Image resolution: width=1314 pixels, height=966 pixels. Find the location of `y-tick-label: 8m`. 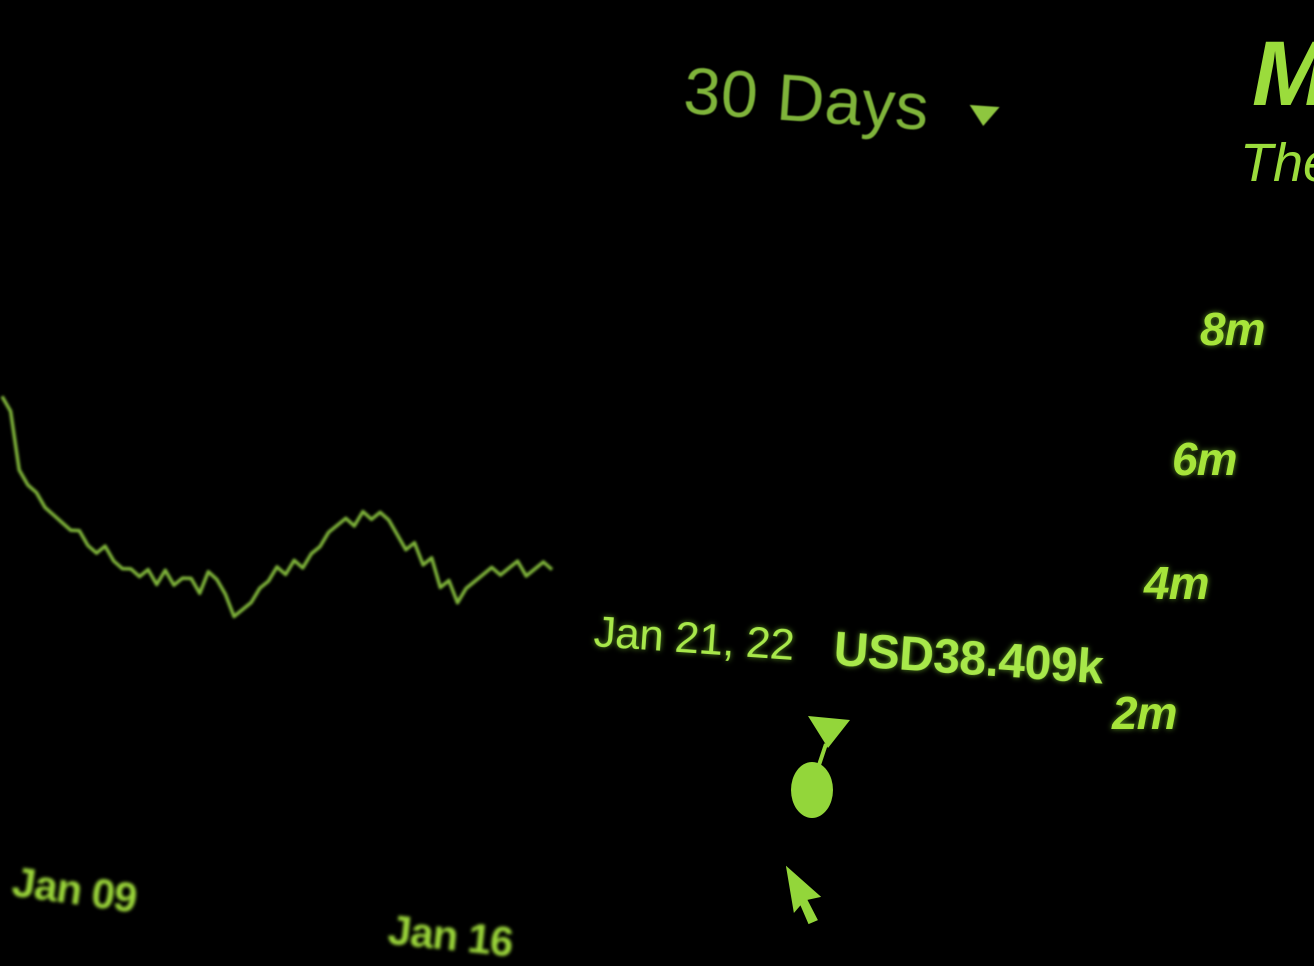

y-tick-label: 8m is located at coordinates (1232, 329).